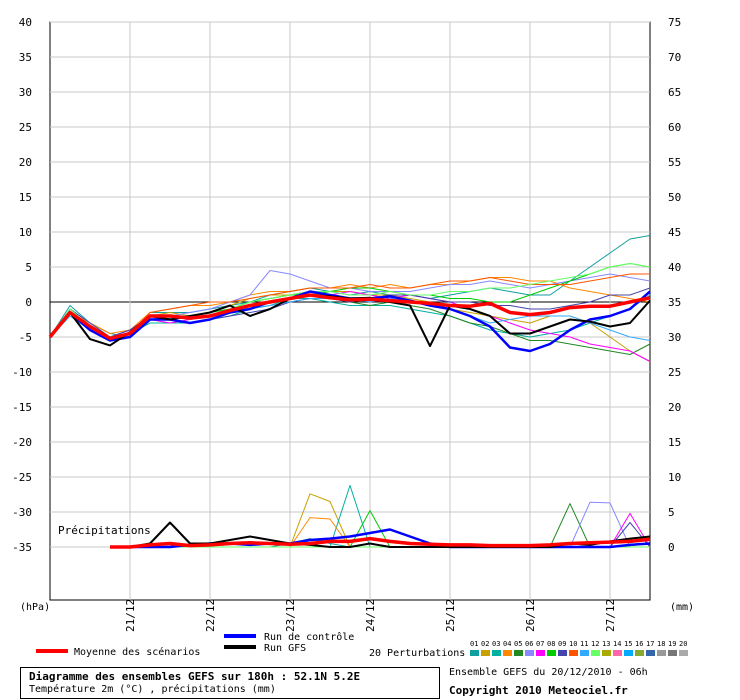 The width and height of the screenshot is (740, 700). Describe the element at coordinates (674, 267) in the screenshot. I see `right-tick-label: 40` at that location.